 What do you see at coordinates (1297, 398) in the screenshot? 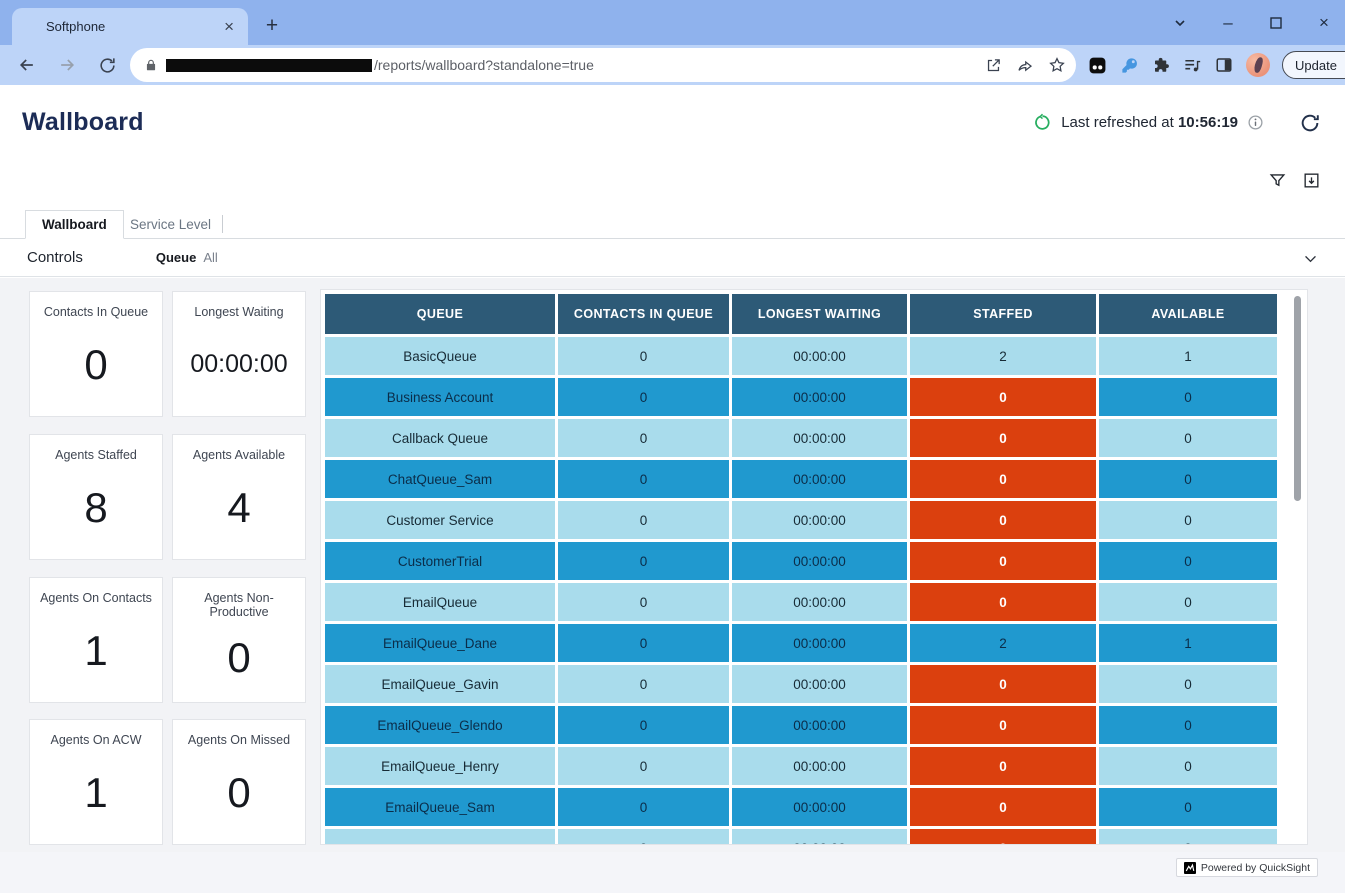
I see `table-scrollbar-thumb` at bounding box center [1297, 398].